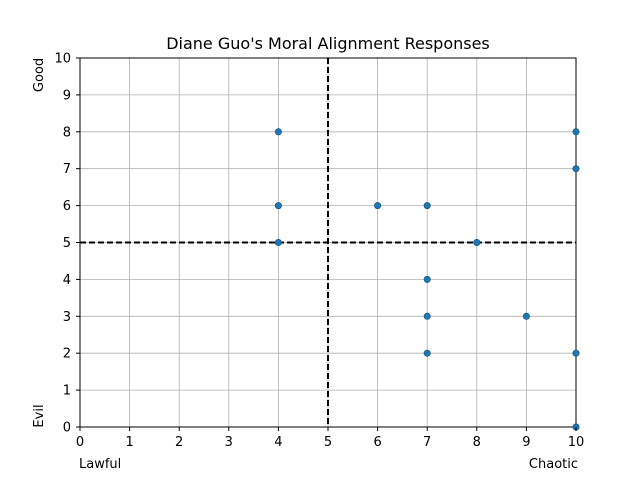 The height and width of the screenshot is (485, 640). What do you see at coordinates (427, 442) in the screenshot?
I see `x-tick-label: 7` at bounding box center [427, 442].